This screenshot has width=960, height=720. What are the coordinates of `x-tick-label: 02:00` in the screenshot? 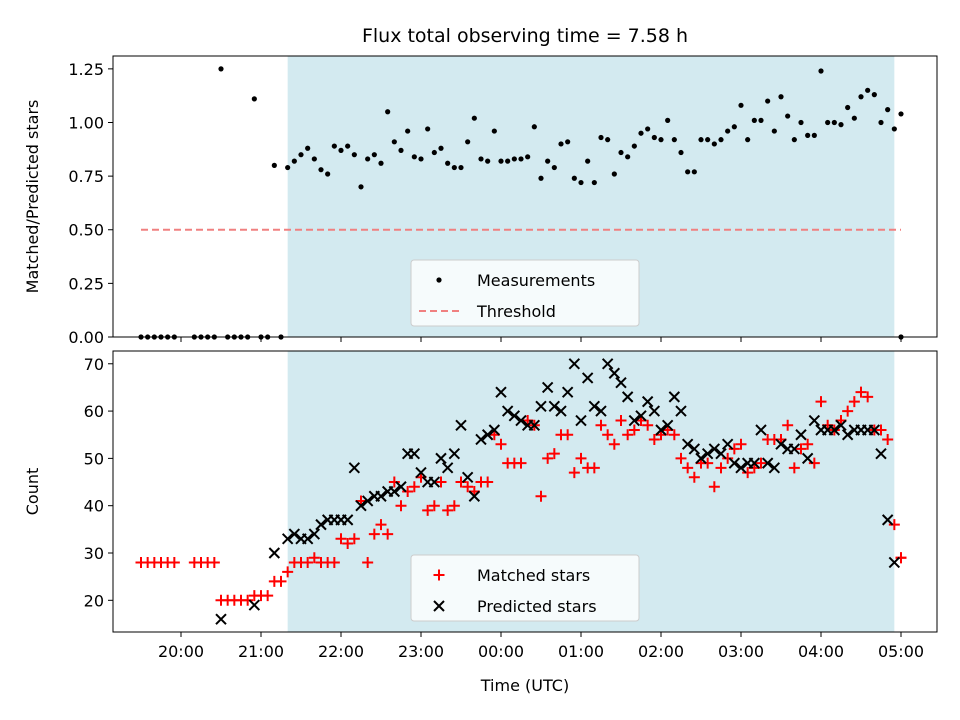 It's located at (661, 651).